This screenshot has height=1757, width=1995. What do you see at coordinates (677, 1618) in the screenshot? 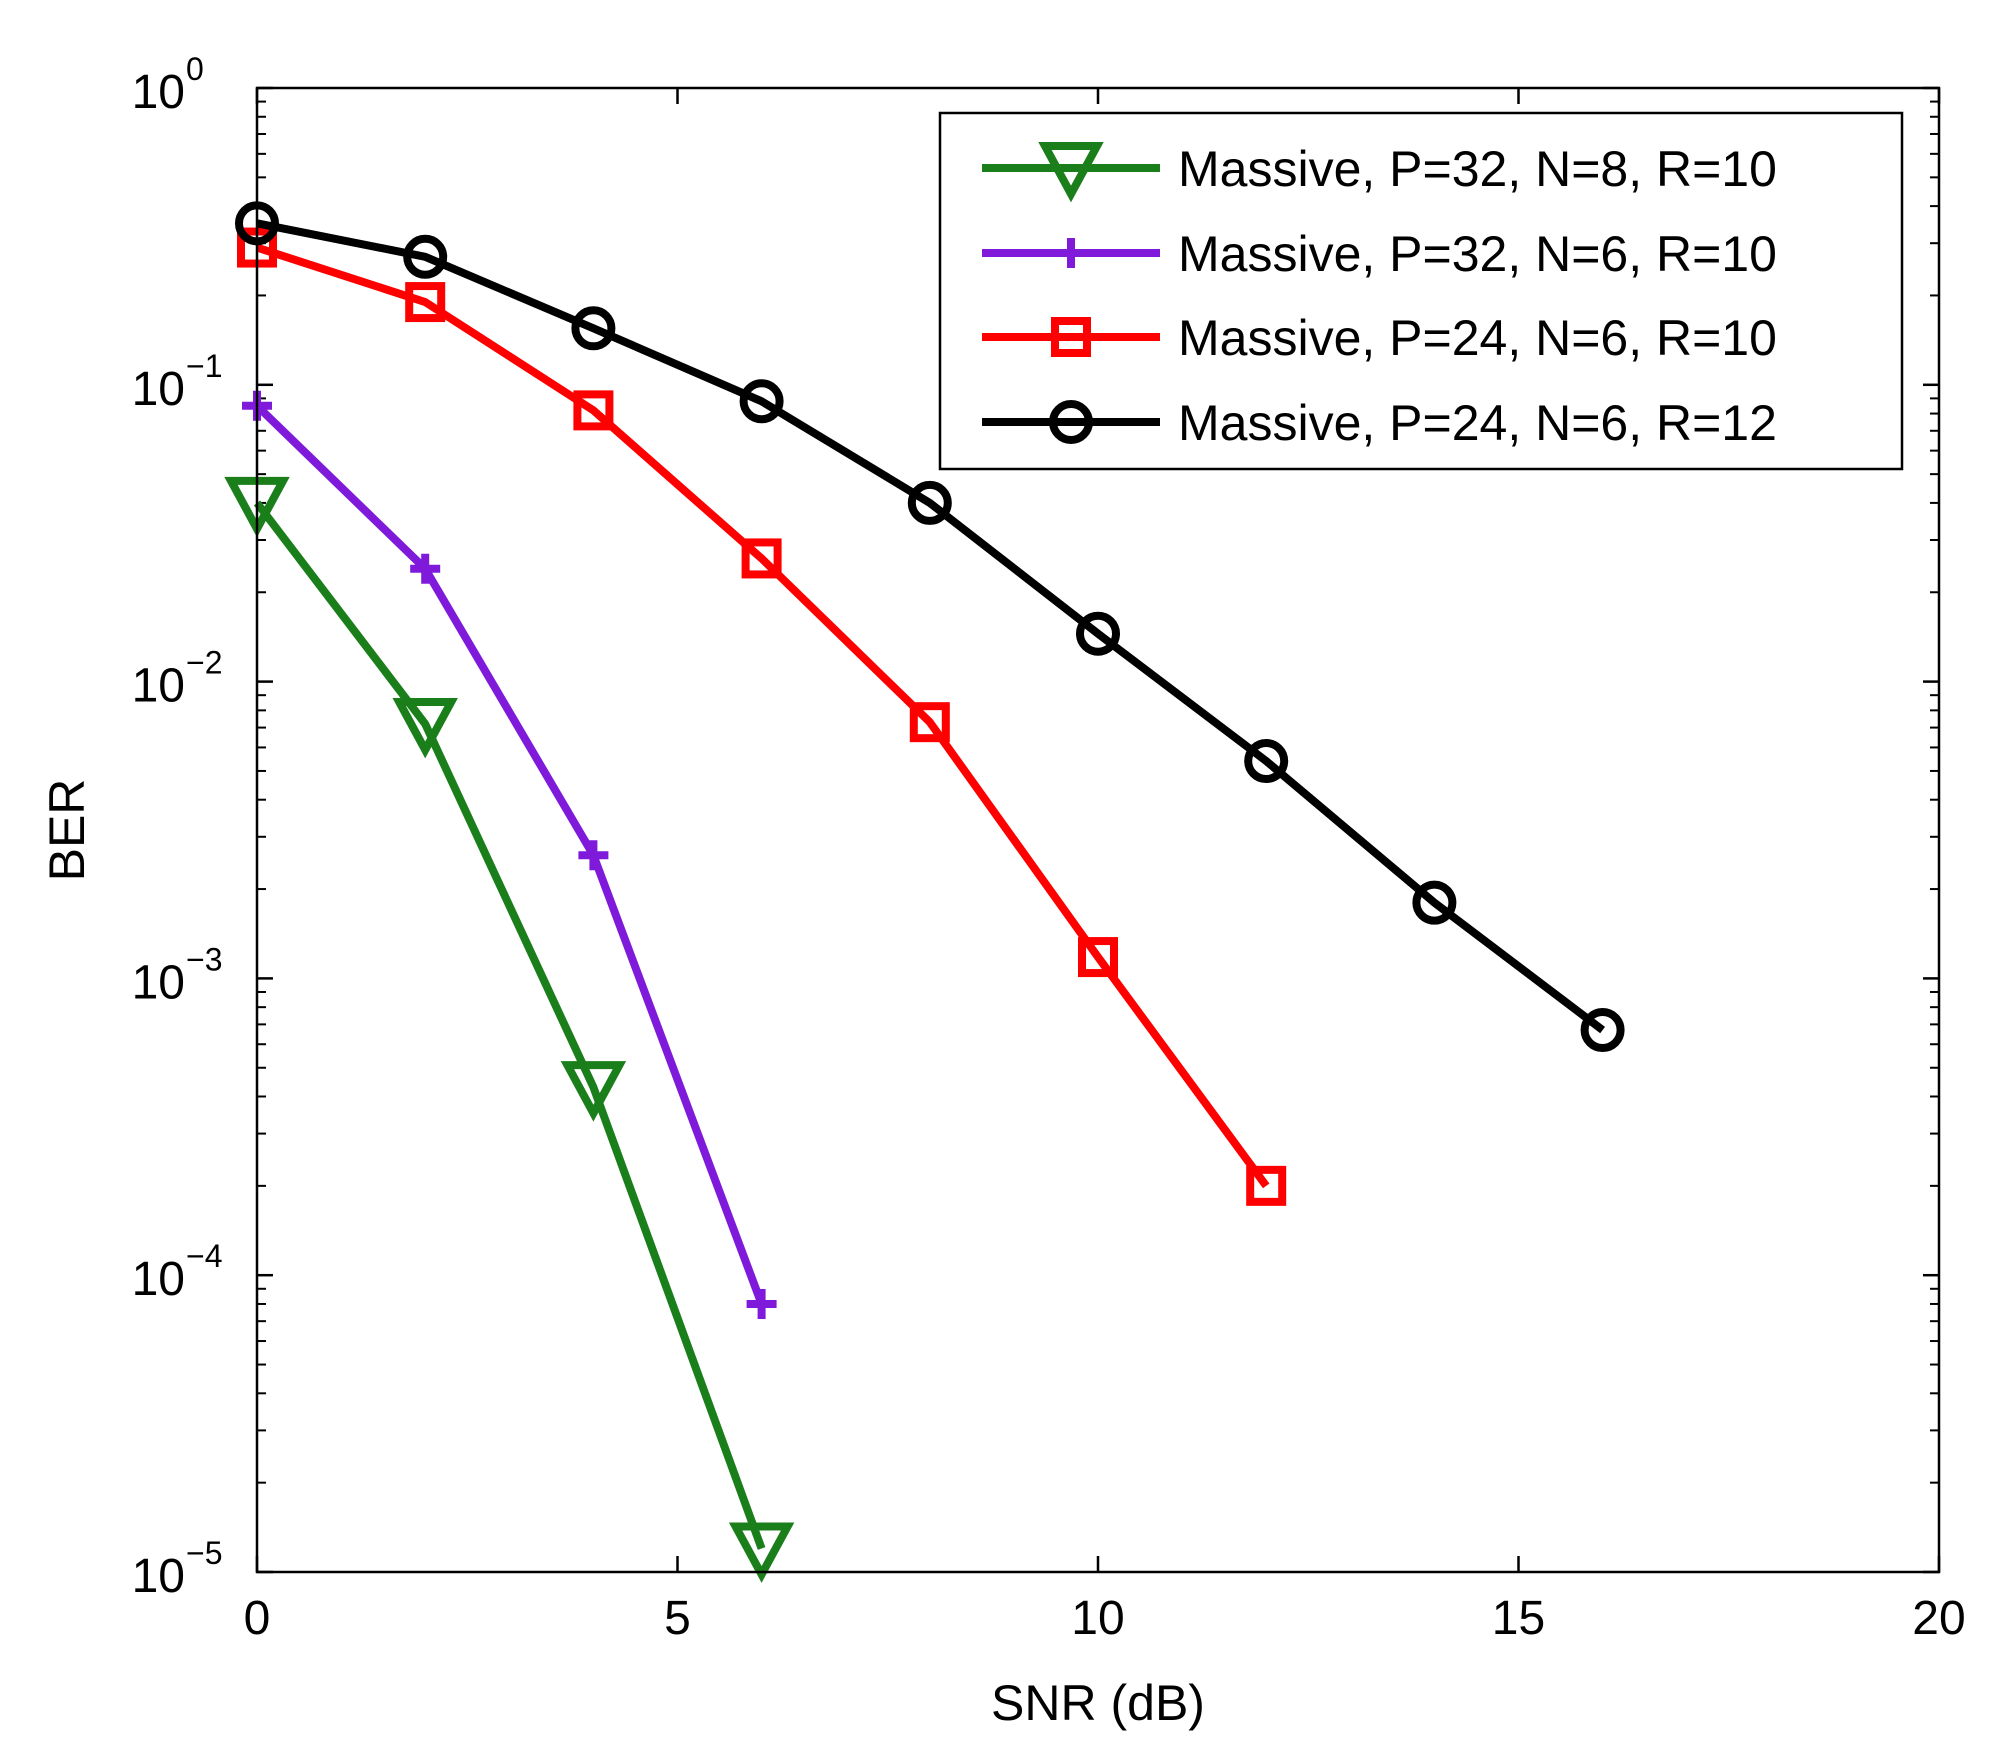
I see `x-tick-label: 5` at bounding box center [677, 1618].